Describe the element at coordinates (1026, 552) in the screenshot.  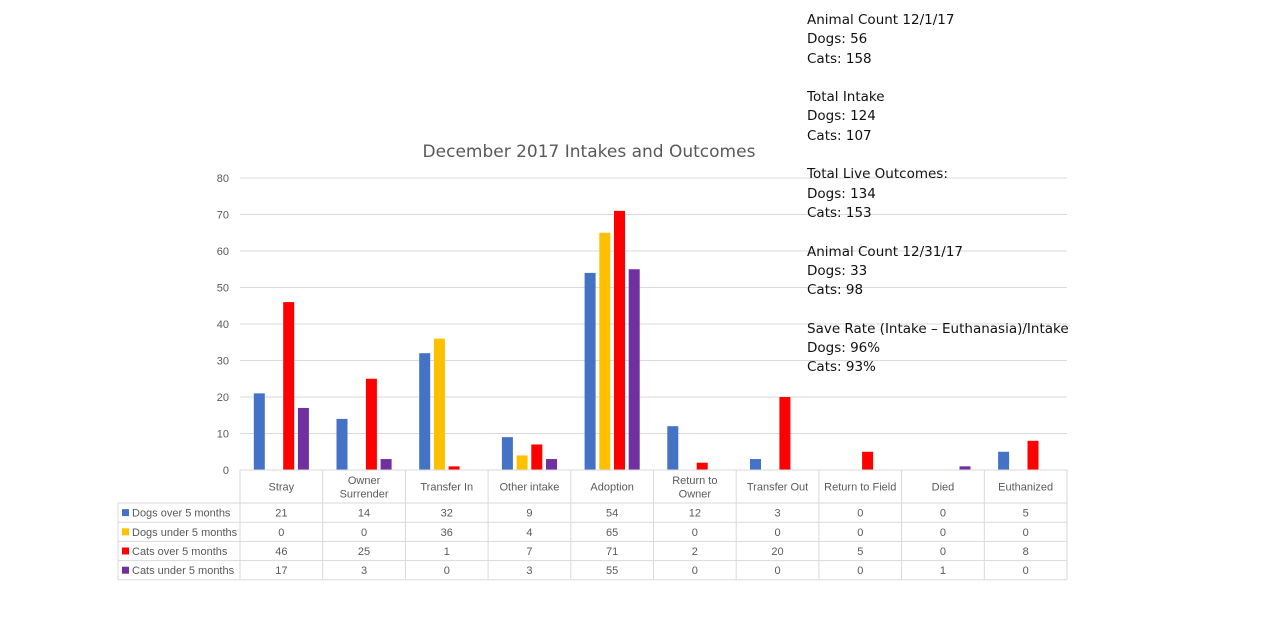
I see `table-cell-value: 8` at that location.